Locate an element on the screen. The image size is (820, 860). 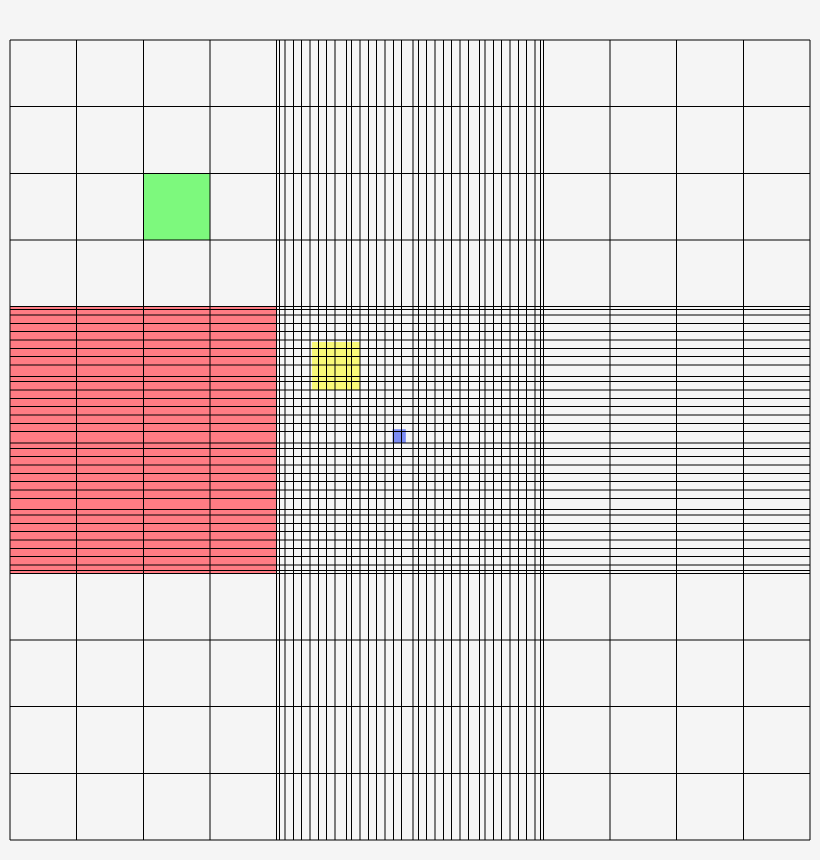
blue-highlight-cell is located at coordinates (399, 436).